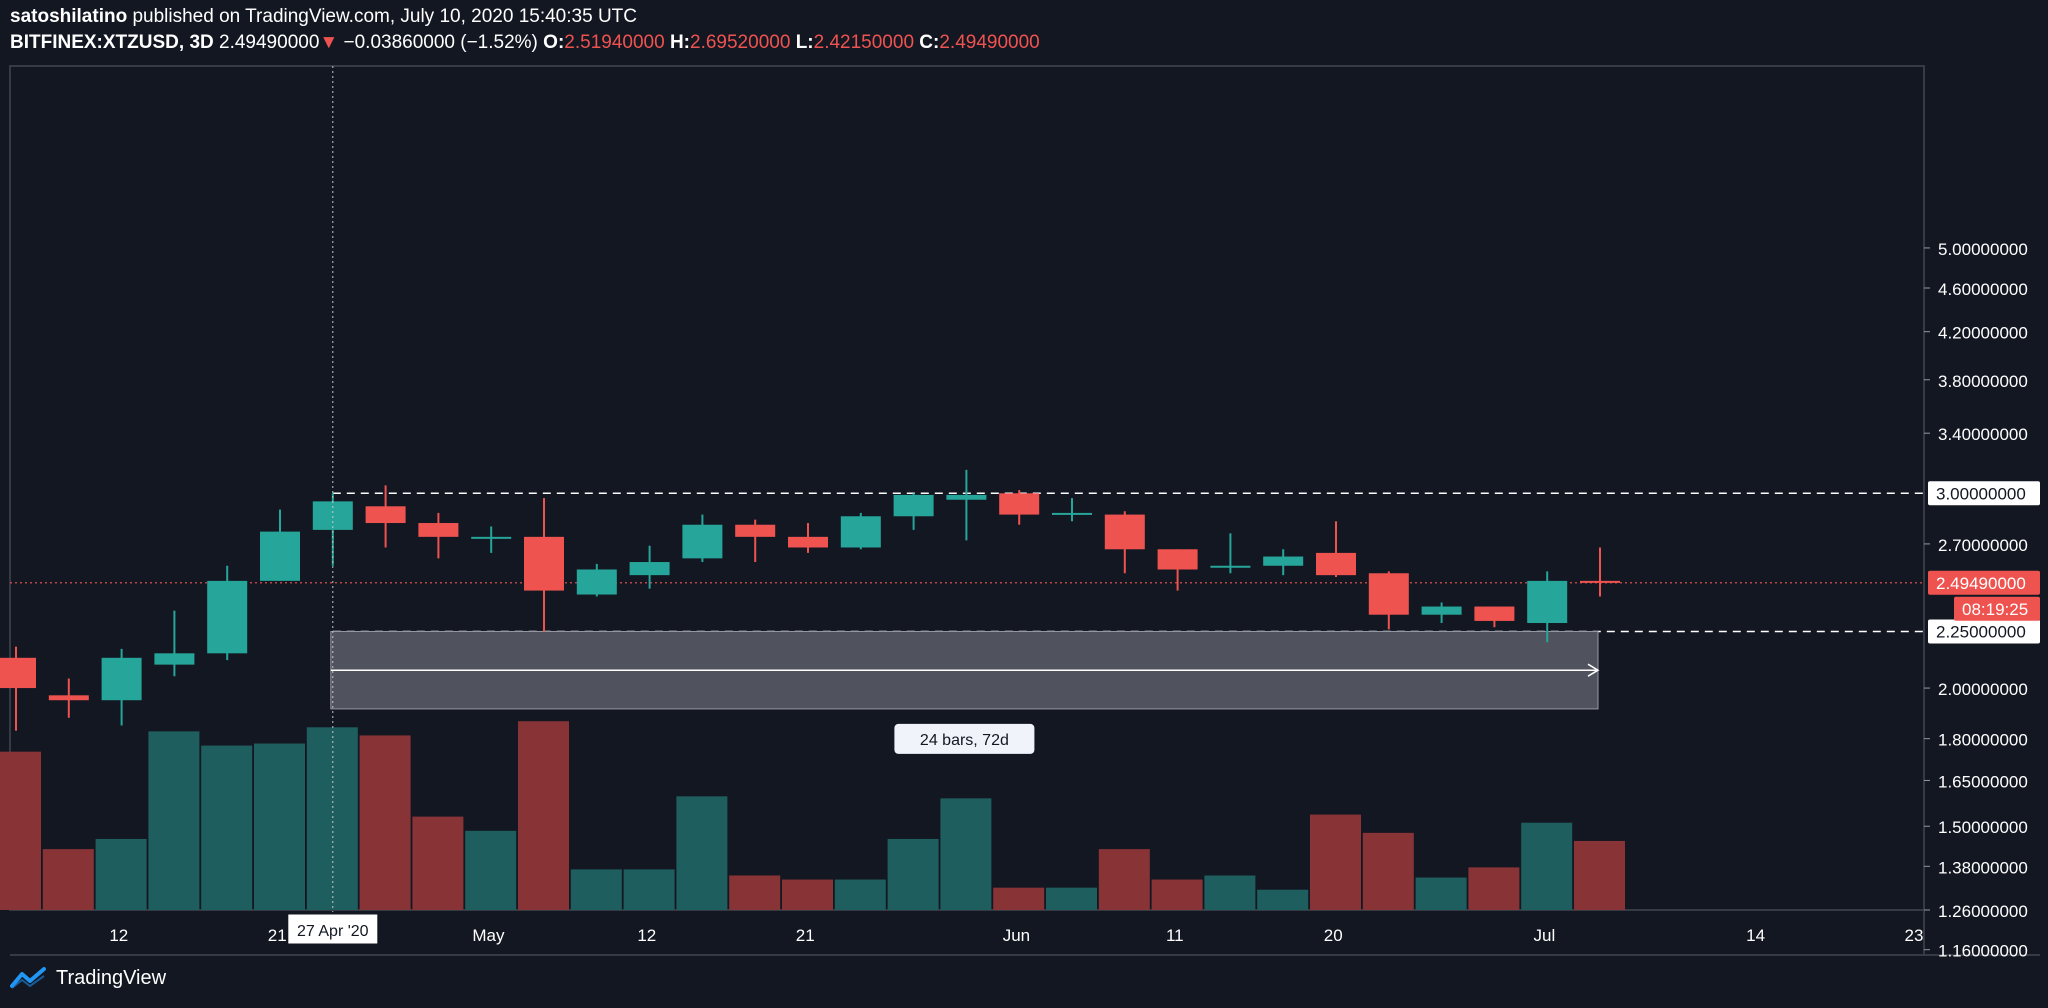 The width and height of the screenshot is (2048, 1008). Describe the element at coordinates (614, 42) in the screenshot. I see `open-value: 2.51940000` at that location.